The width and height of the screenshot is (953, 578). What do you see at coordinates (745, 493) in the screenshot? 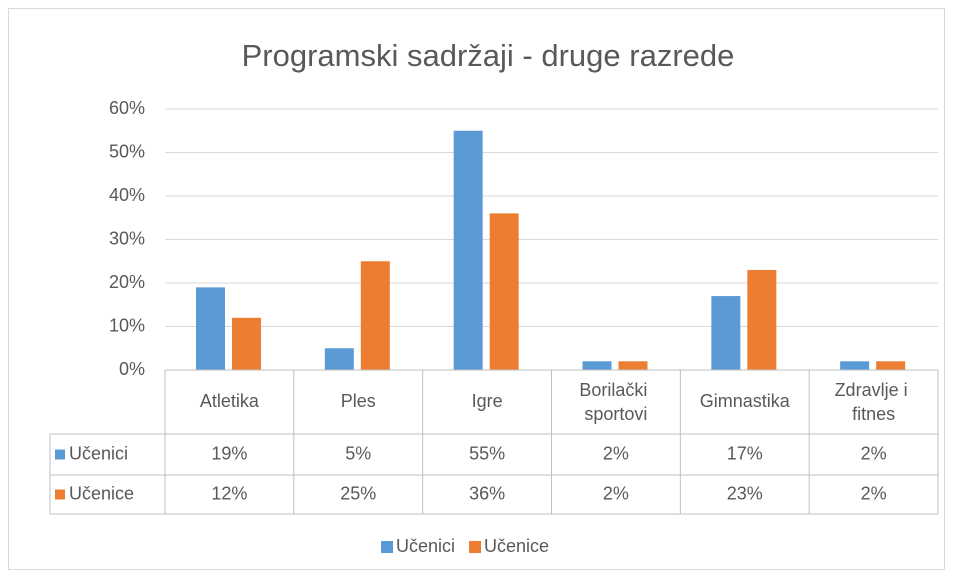
I see `data-label: 23%` at bounding box center [745, 493].